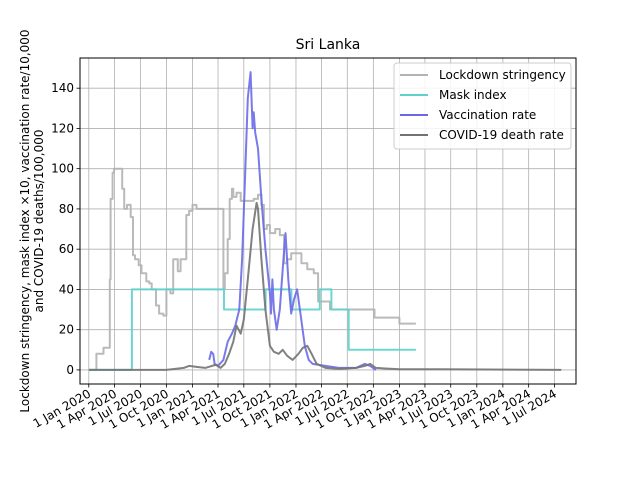  What do you see at coordinates (62, 128) in the screenshot?
I see `y-tick-label: 120` at bounding box center [62, 128].